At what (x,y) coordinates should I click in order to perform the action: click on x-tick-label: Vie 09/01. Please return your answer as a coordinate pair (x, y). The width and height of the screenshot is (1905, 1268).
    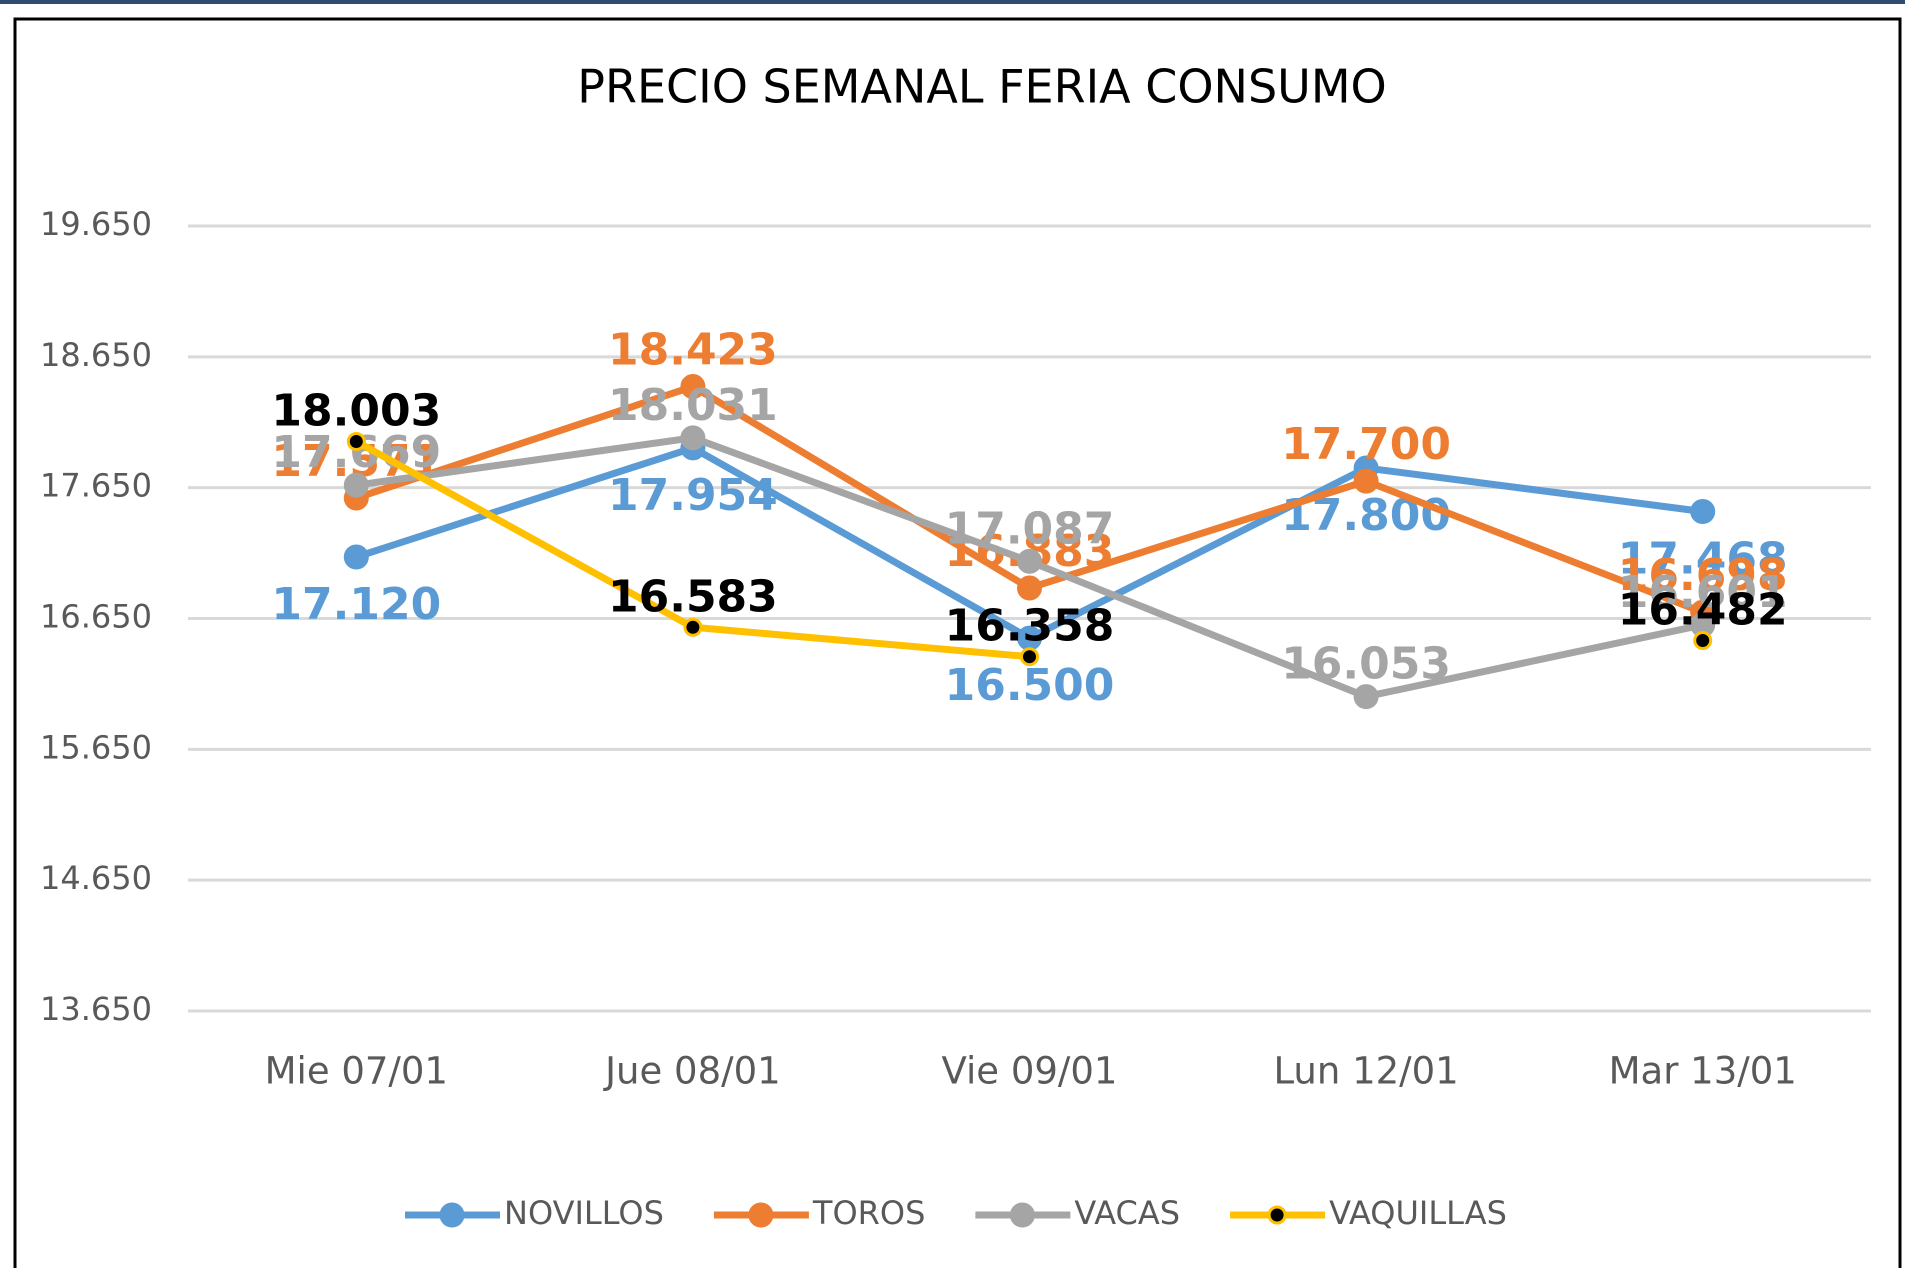
    Looking at the image, I should click on (1030, 1071).